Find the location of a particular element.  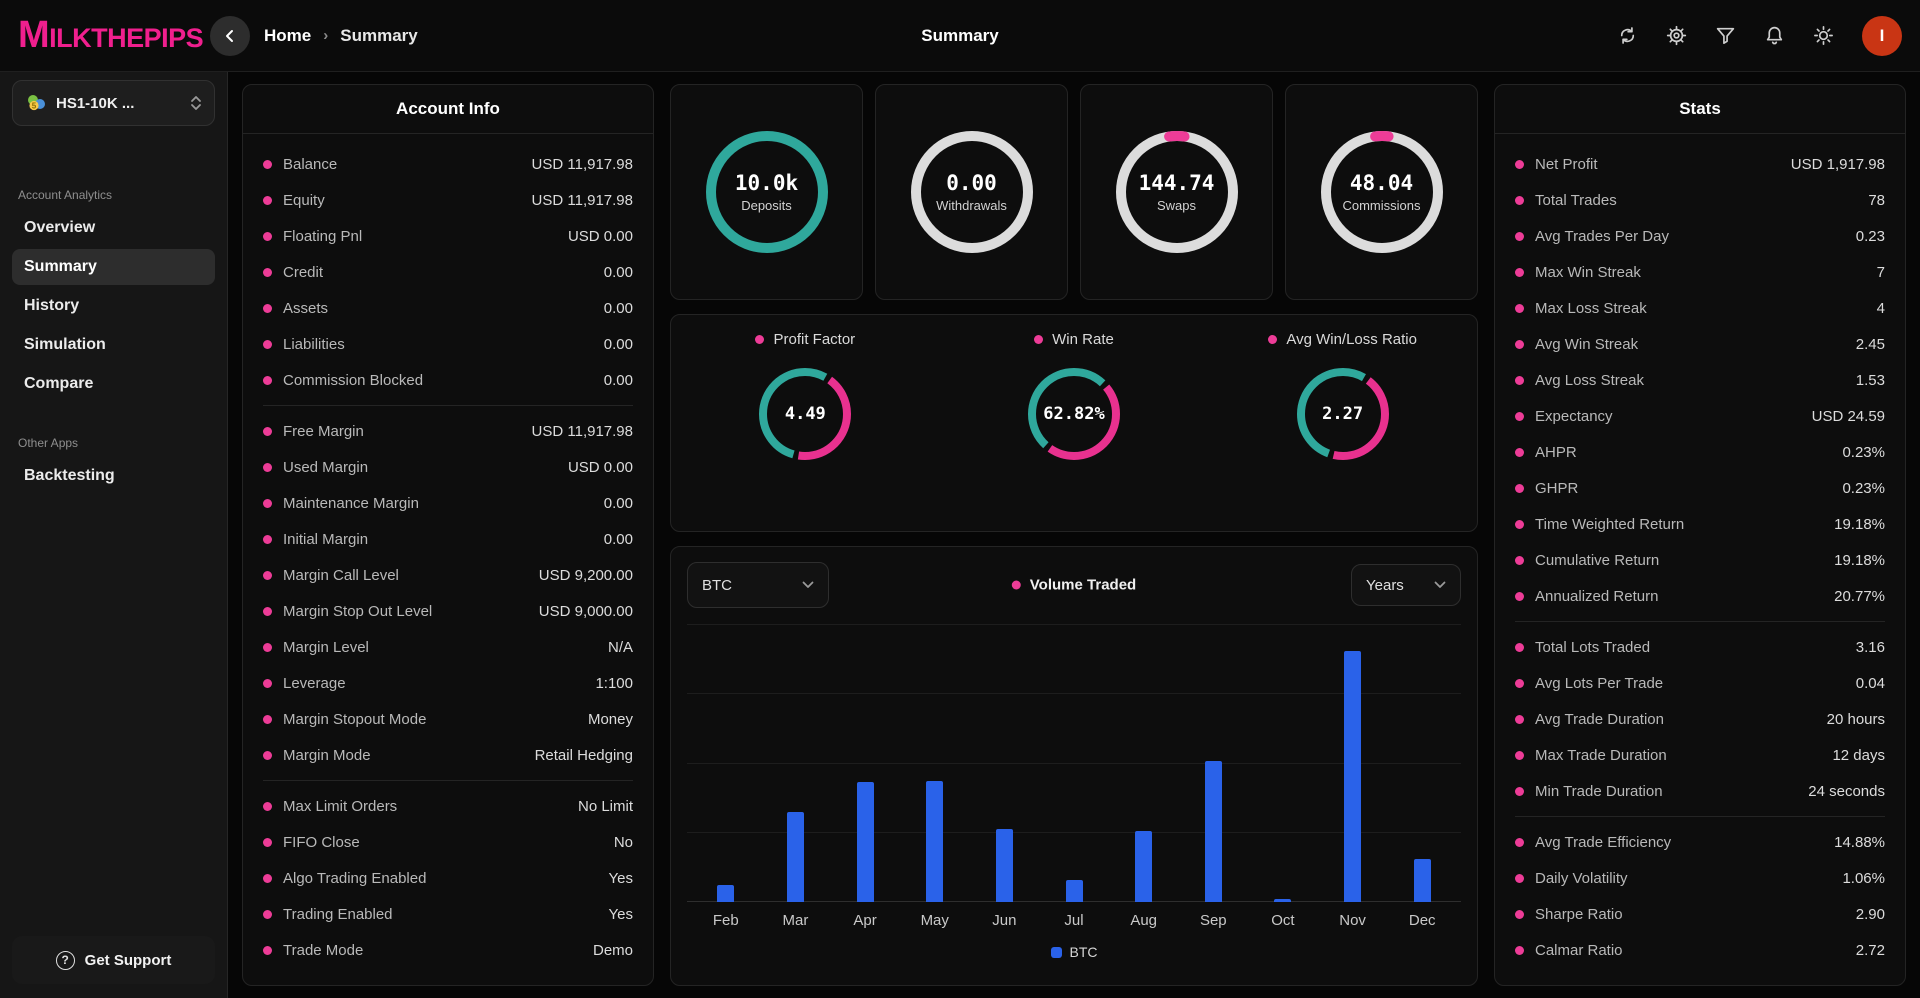

row-value: 0.00 is located at coordinates (618, 344).